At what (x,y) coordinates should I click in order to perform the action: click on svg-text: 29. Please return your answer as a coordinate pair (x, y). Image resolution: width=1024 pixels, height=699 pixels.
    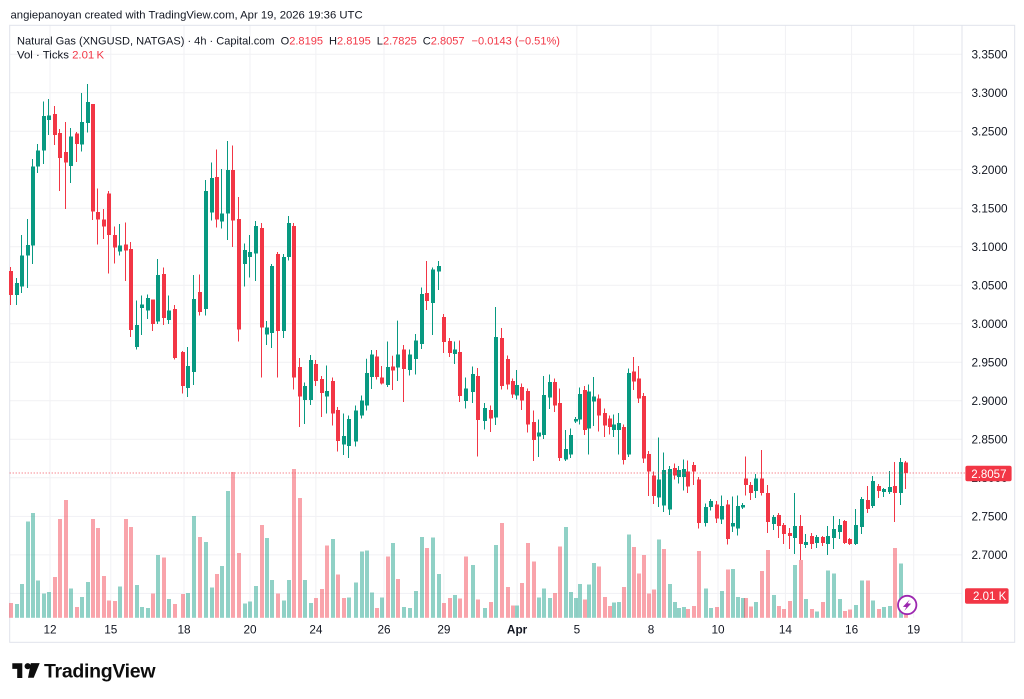
    Looking at the image, I should click on (443, 630).